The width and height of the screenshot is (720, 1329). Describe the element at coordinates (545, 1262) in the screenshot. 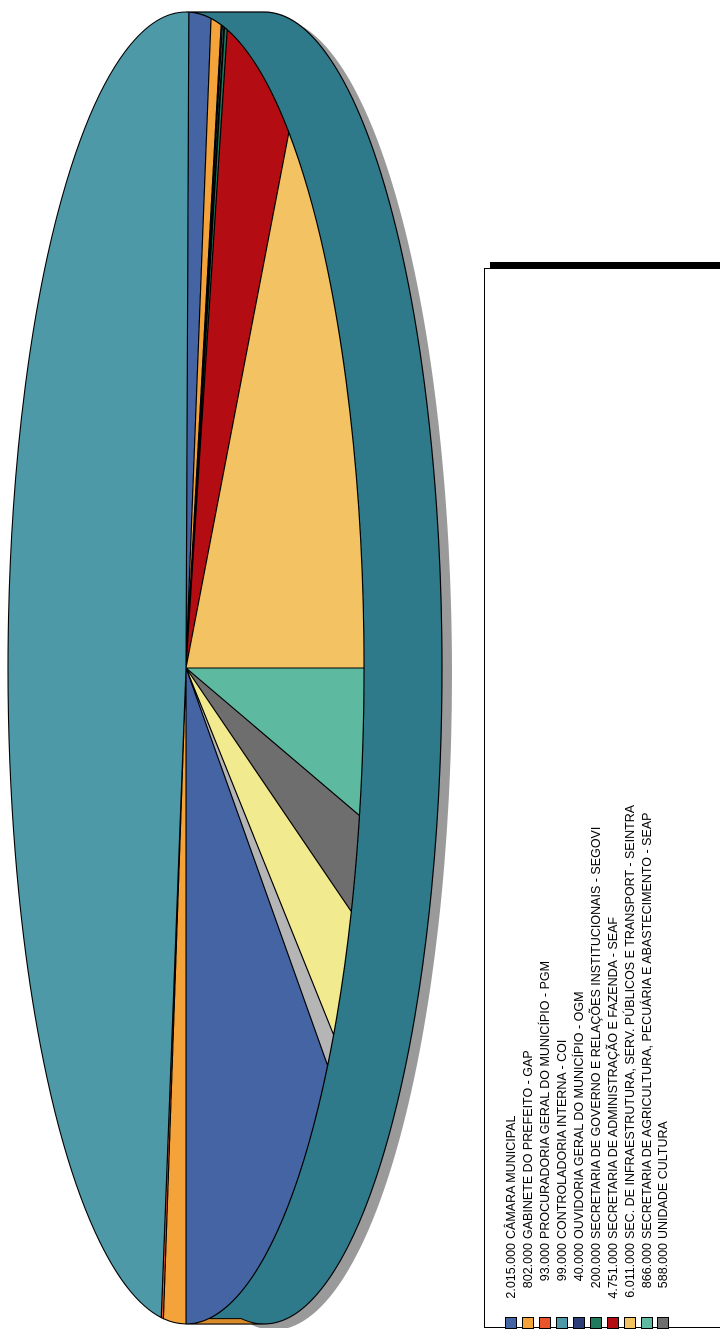

I see `legend-value: 93.000` at that location.